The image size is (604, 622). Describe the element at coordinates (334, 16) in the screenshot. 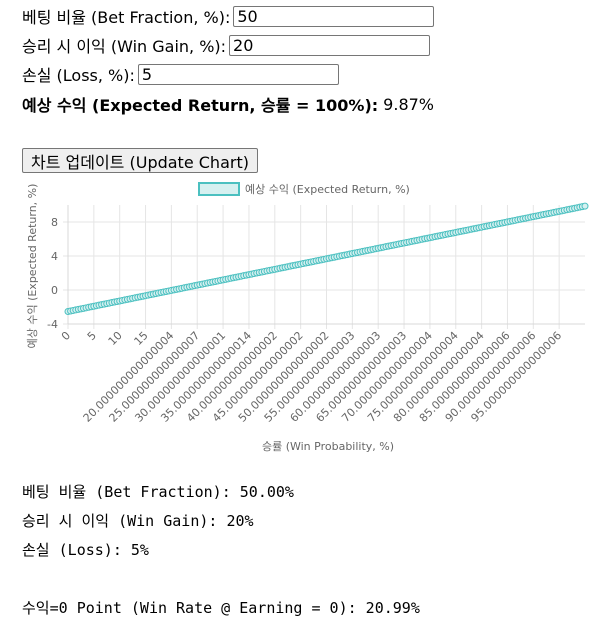

I see `bet-fraction-input` at that location.